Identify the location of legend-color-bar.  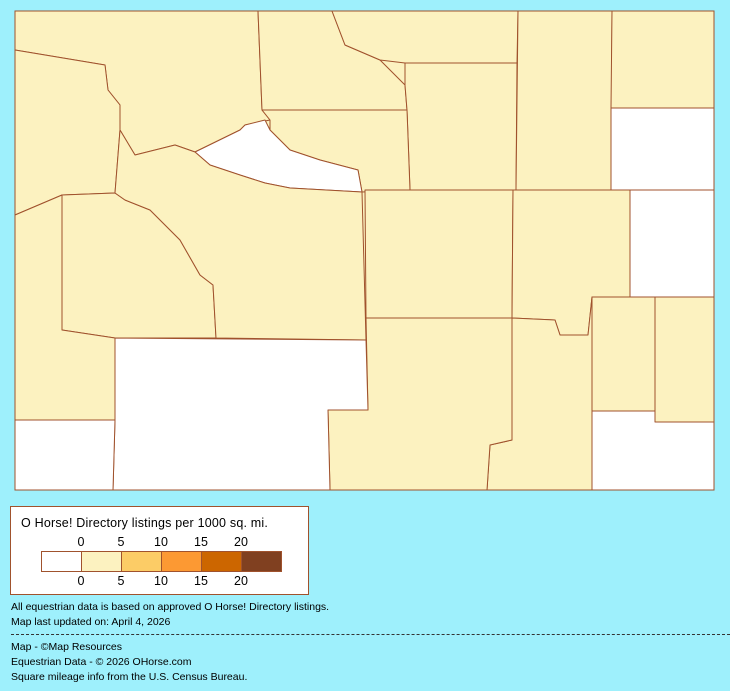
(161, 561).